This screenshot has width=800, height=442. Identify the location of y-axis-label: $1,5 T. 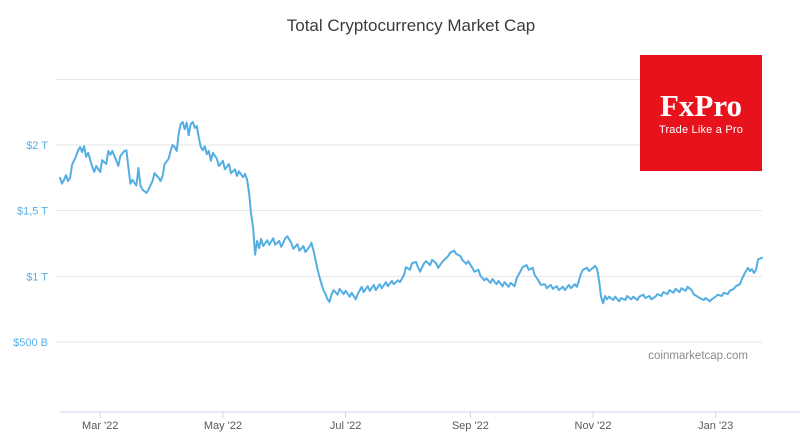
(32, 212).